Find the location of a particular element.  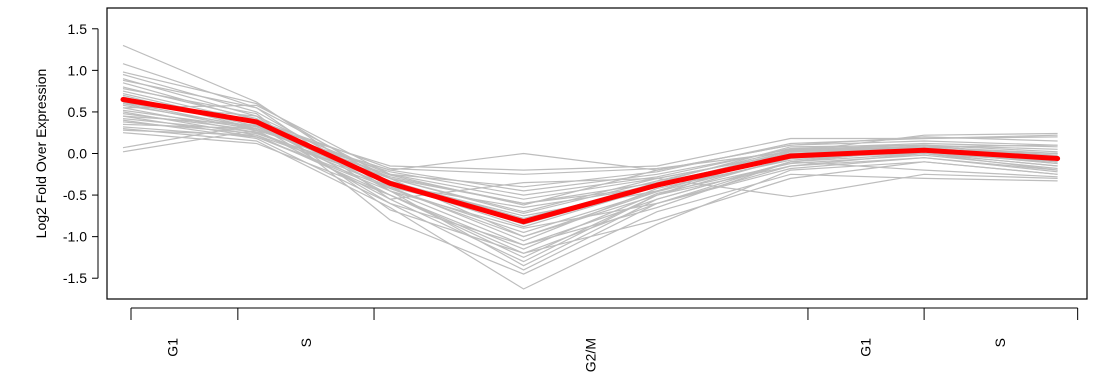

y-tick-label: 1.5 is located at coordinates (78, 29).